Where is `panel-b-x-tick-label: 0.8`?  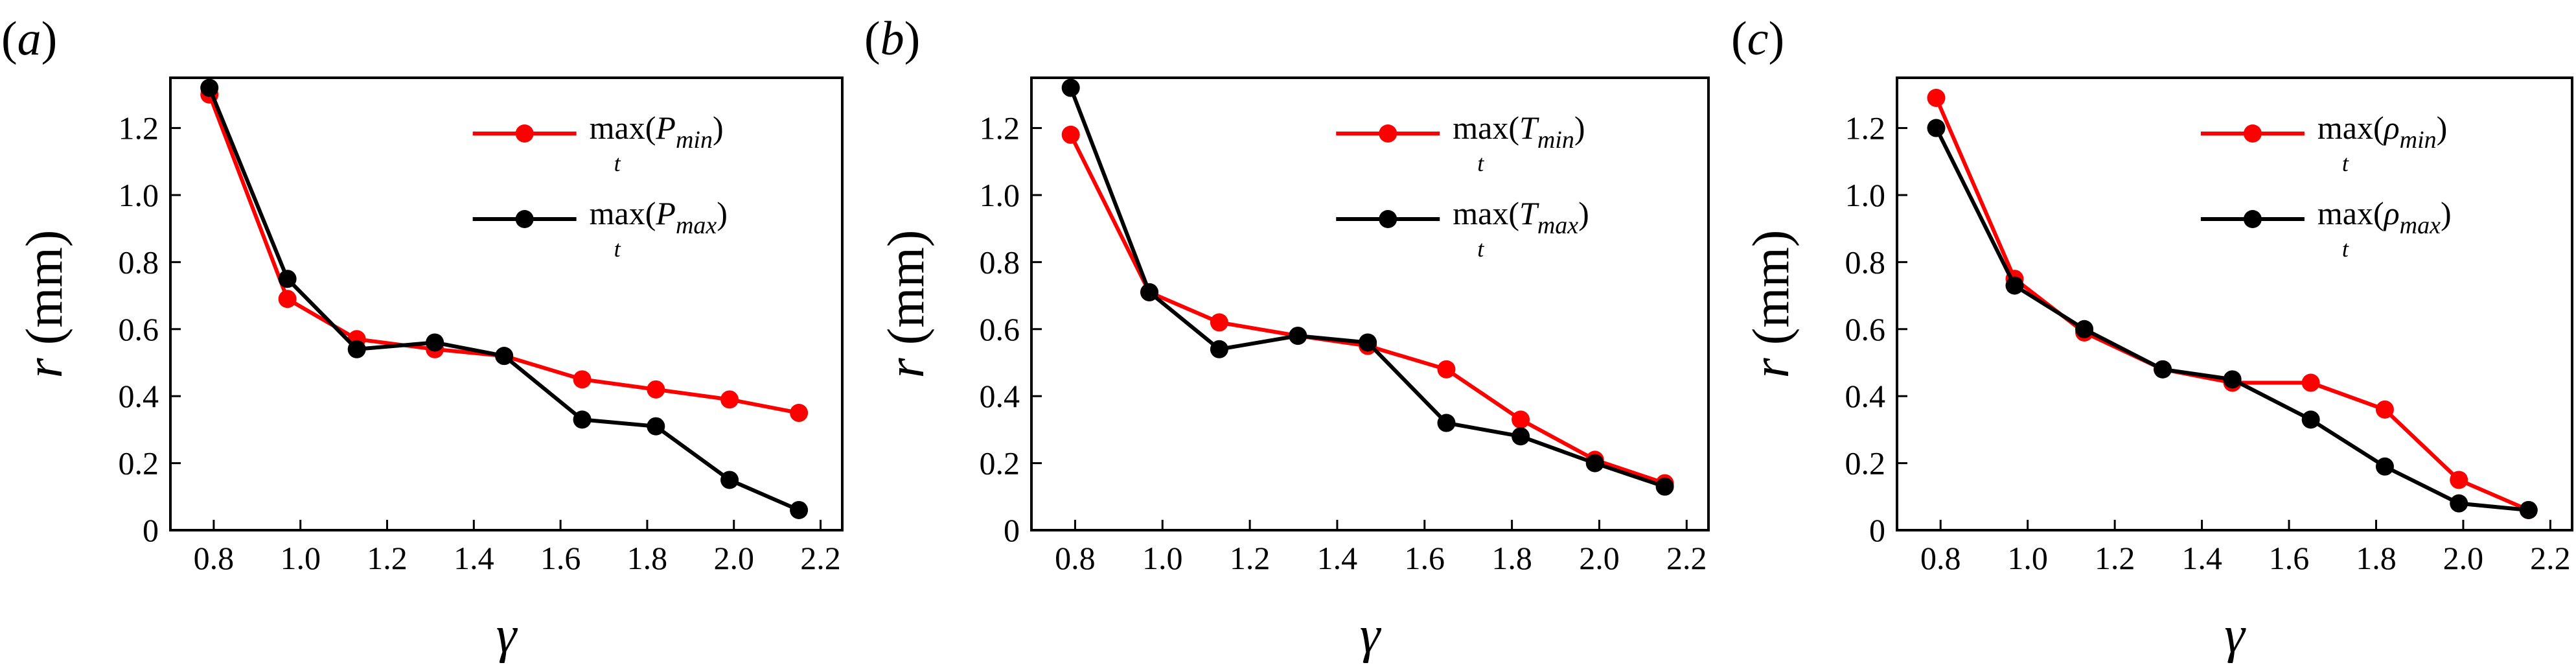 panel-b-x-tick-label: 0.8 is located at coordinates (1075, 558).